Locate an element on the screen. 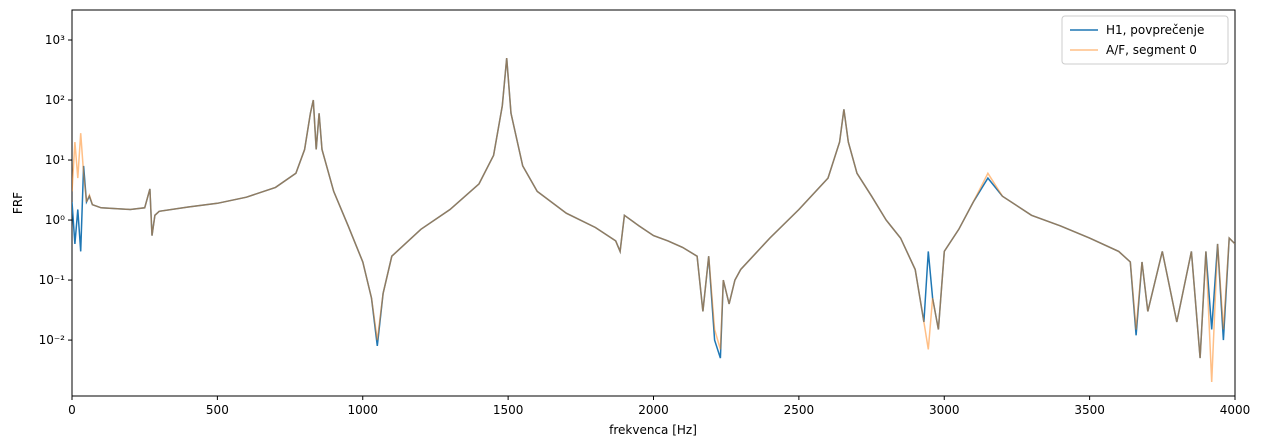 This screenshot has height=448, width=1262. y-tick-label: 10⁻¹ is located at coordinates (52, 280).